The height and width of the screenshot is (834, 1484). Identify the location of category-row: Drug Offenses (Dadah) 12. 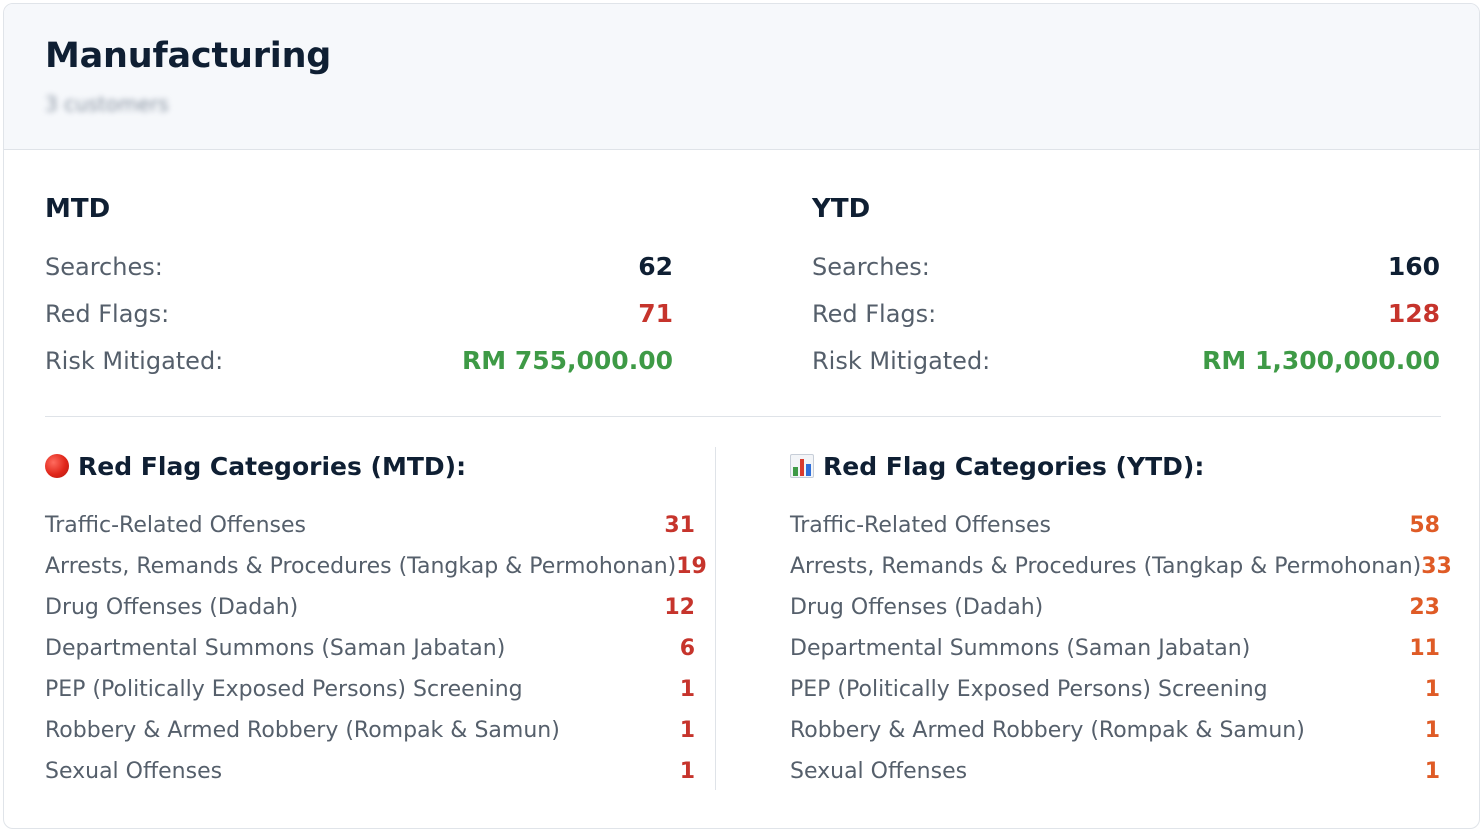
(370, 607).